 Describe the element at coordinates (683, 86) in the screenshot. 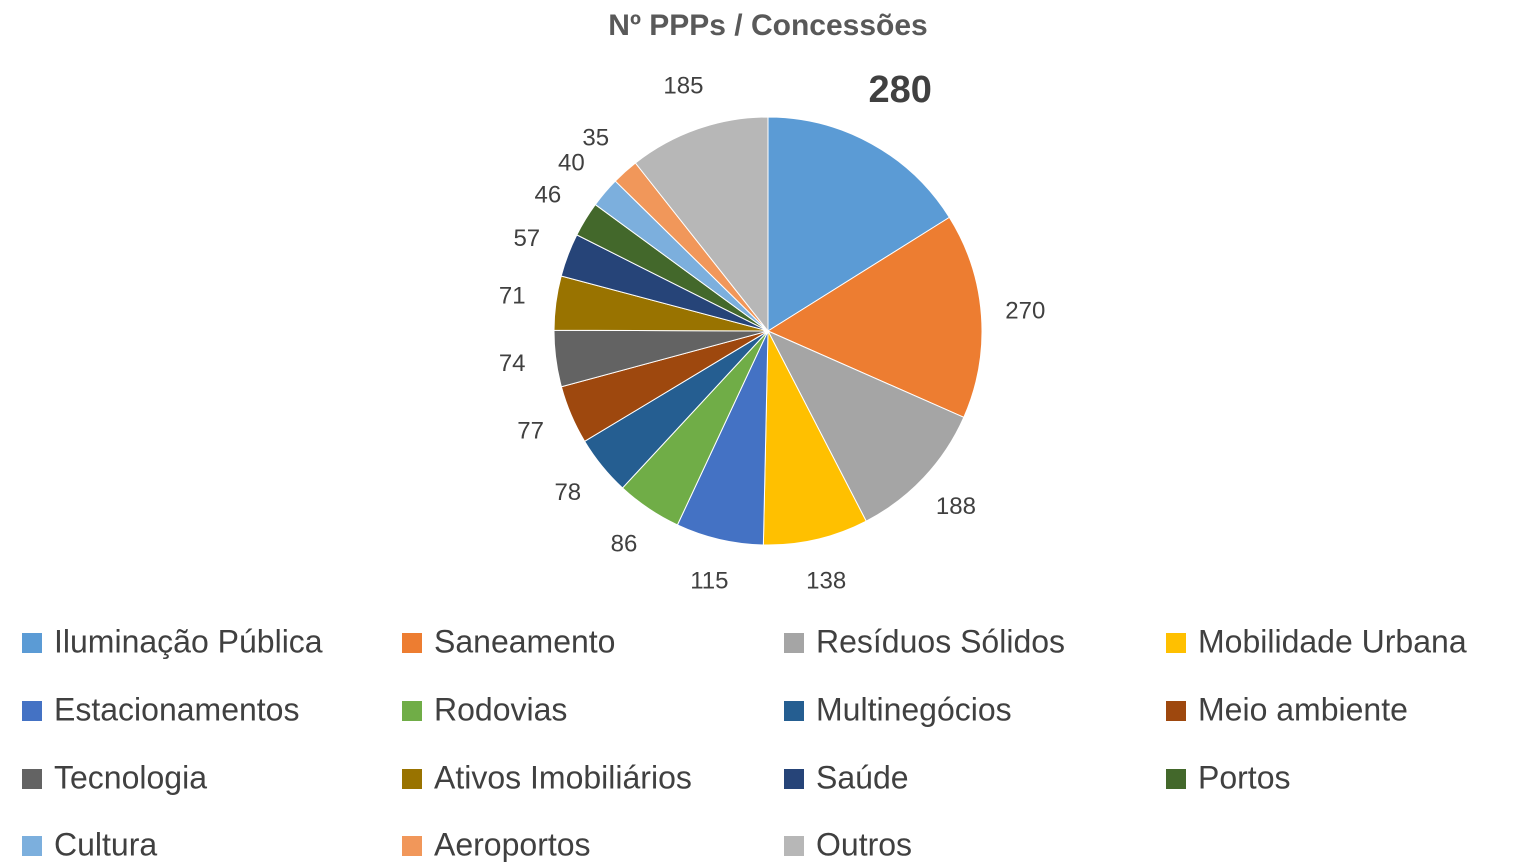

I see `data-label: 185` at that location.